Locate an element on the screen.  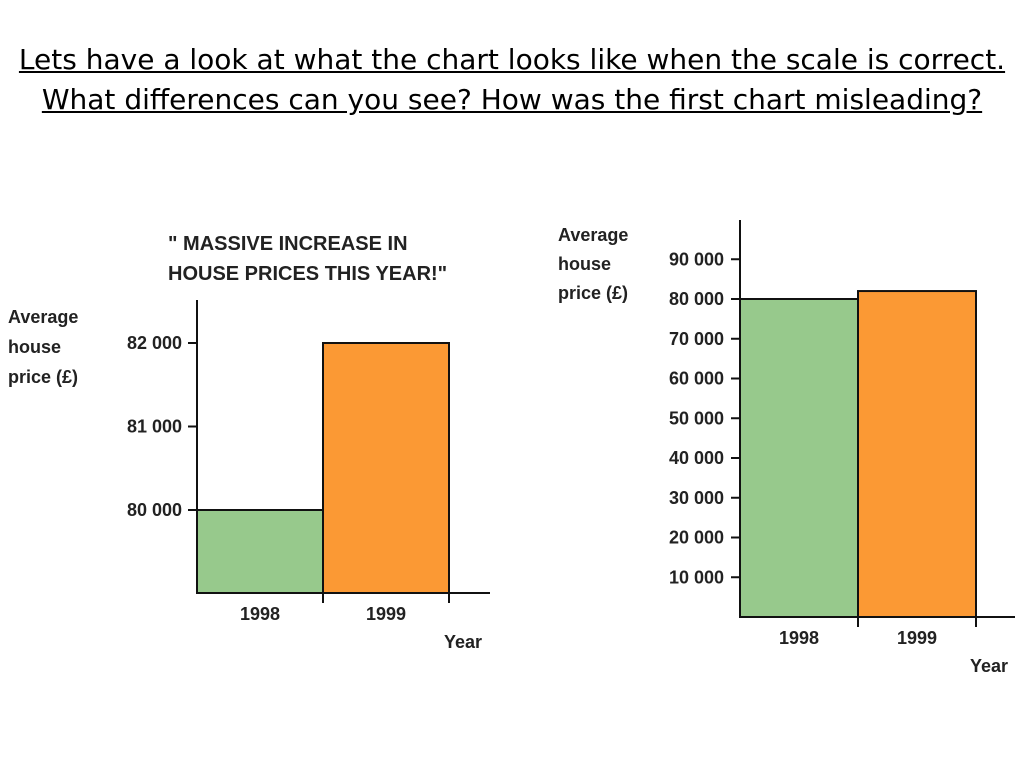
chart2-bar-1998 is located at coordinates (799, 458).